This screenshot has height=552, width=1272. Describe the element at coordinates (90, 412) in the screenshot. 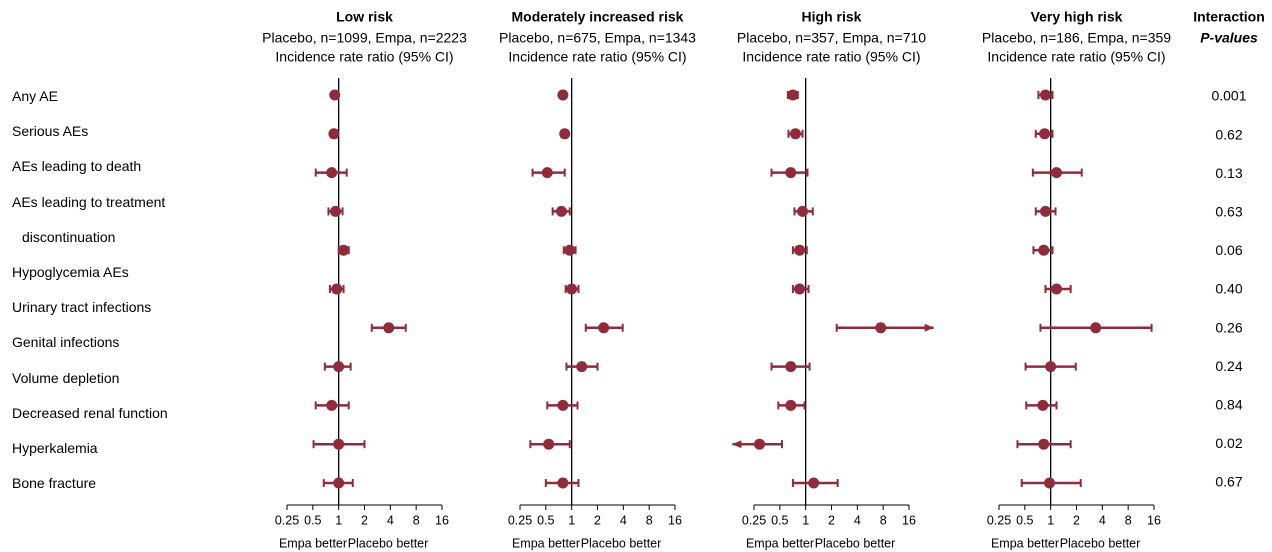

I see `row-label: Decreased renal function` at that location.